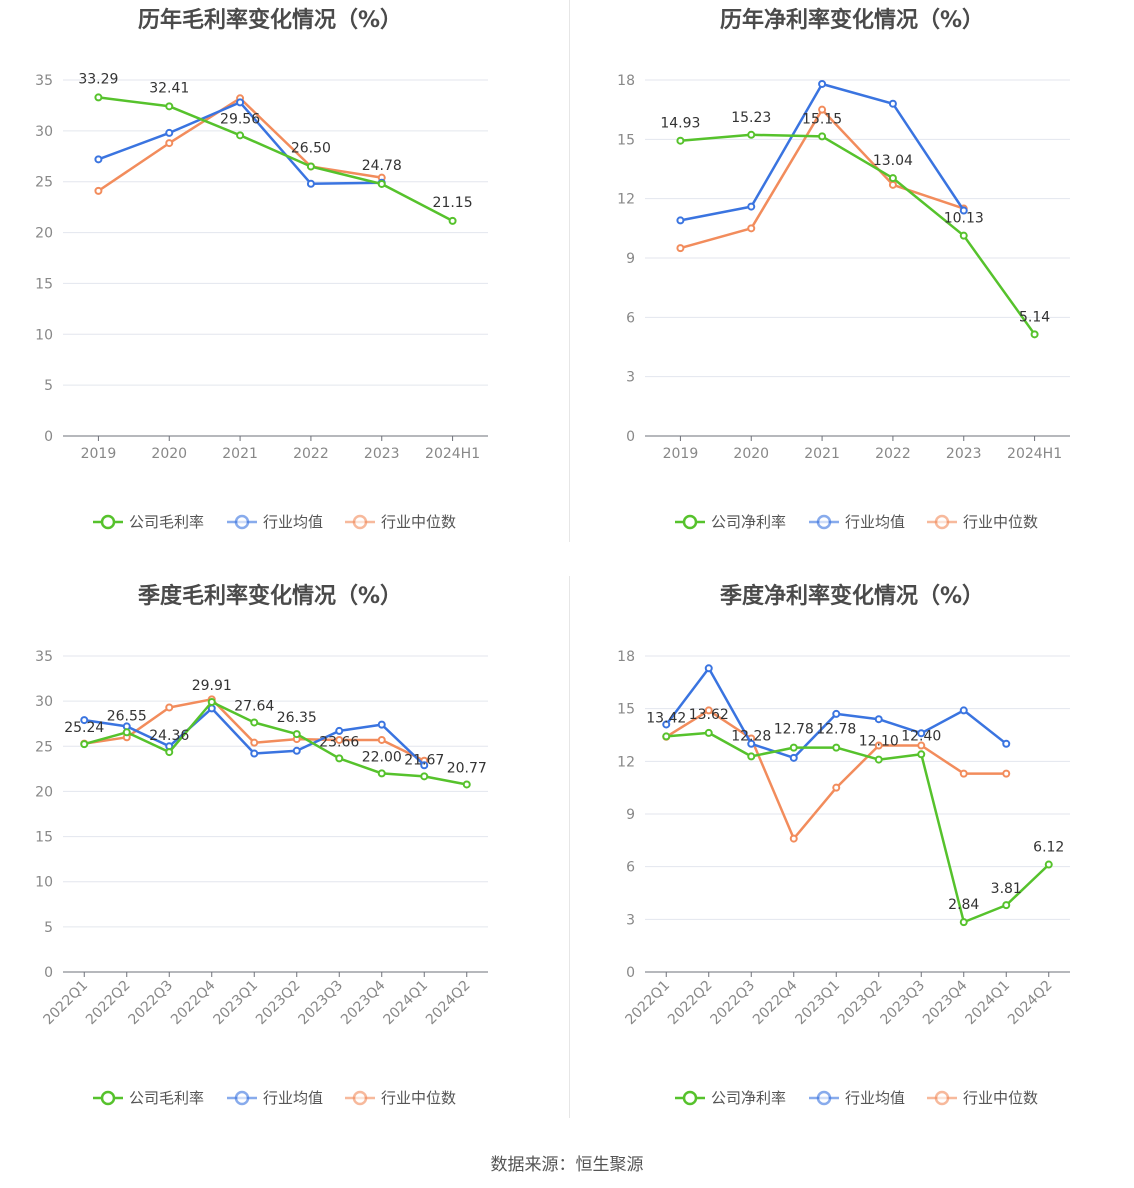  Describe the element at coordinates (270, 596) in the screenshot. I see `chart-title: 季度毛利率变化情况（%）` at that location.